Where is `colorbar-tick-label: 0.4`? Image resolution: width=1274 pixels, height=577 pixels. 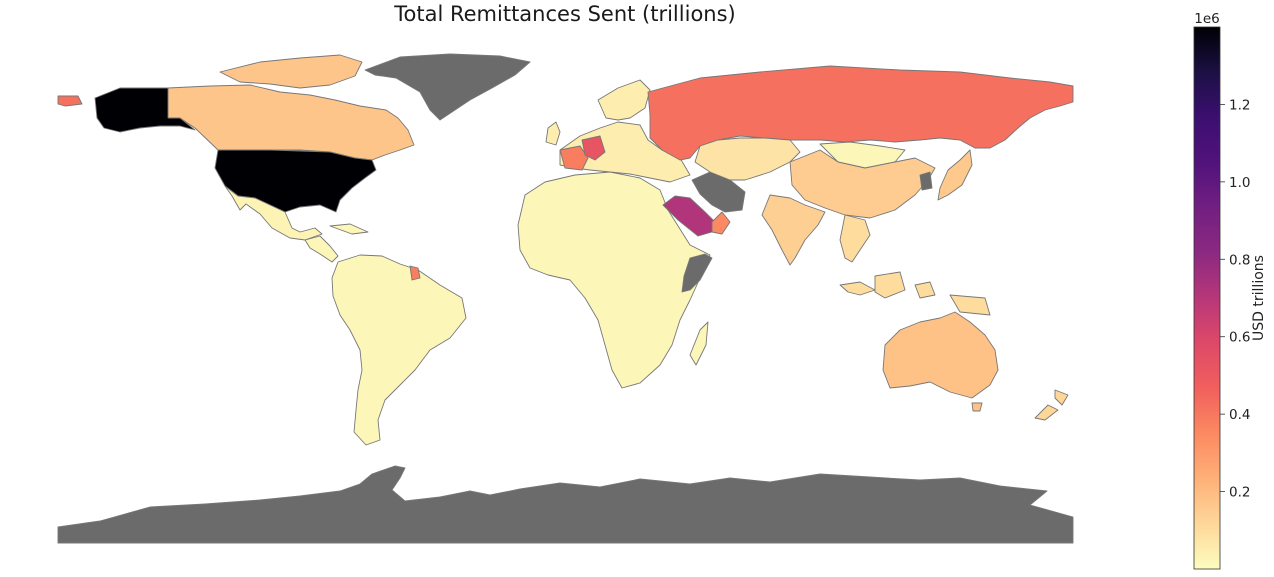
colorbar-tick-label: 0.4 is located at coordinates (1239, 415).